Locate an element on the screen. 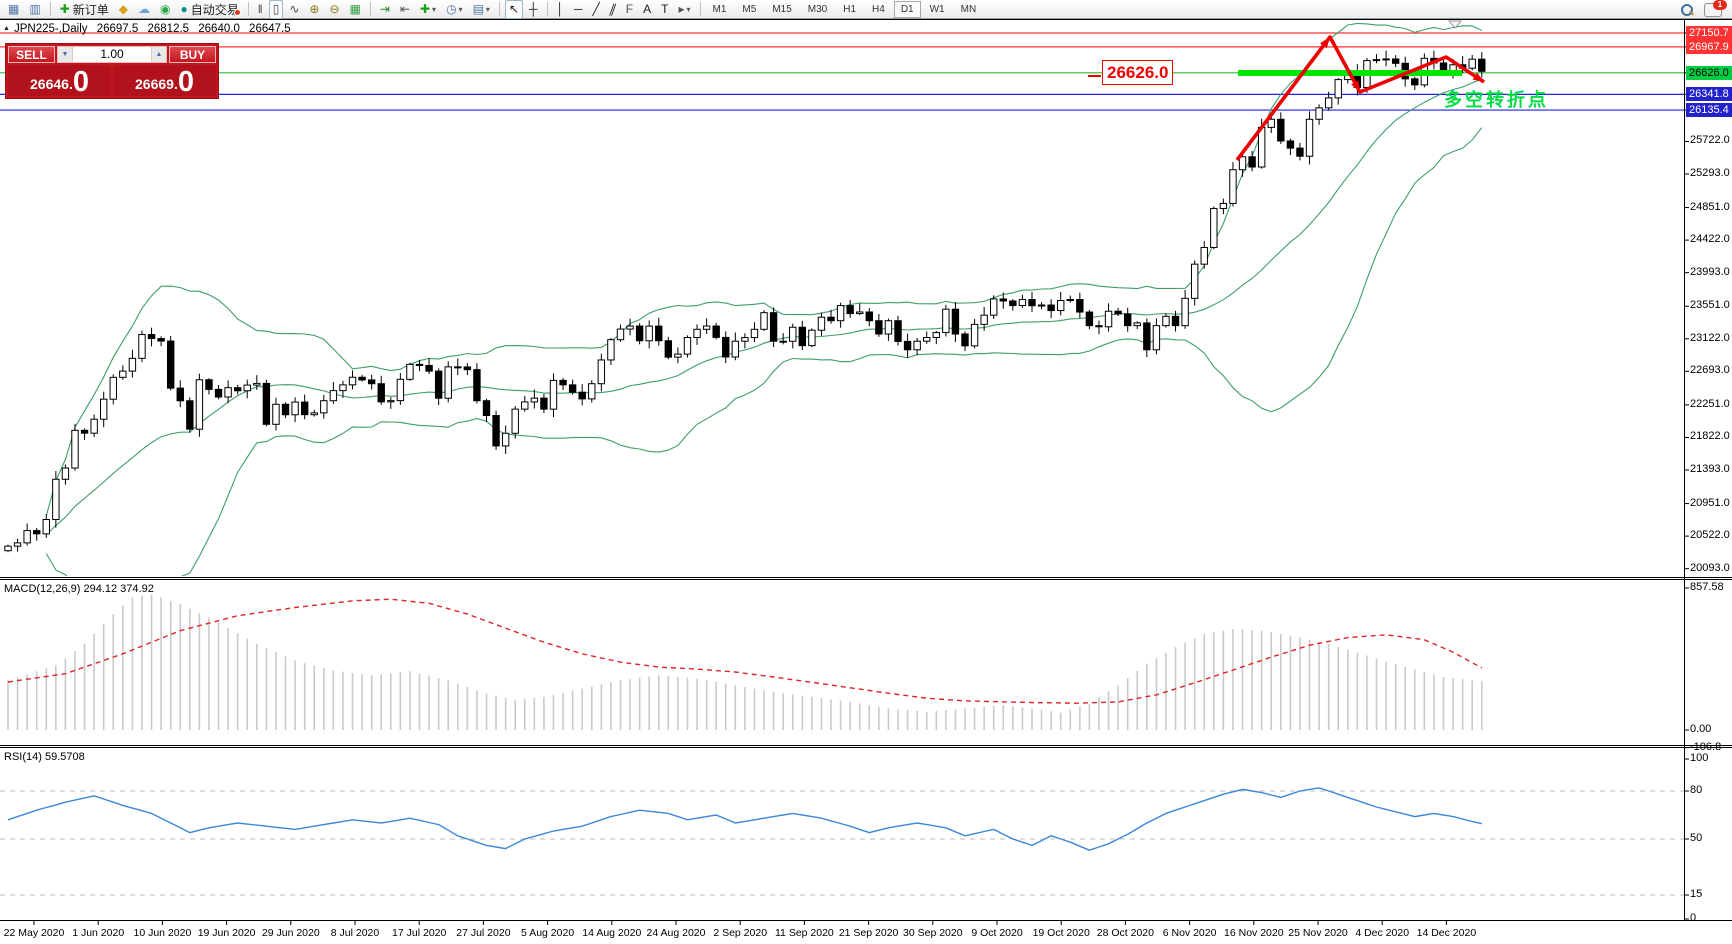 The height and width of the screenshot is (944, 1732). axis-tick-label: -106.8 is located at coordinates (1706, 746).